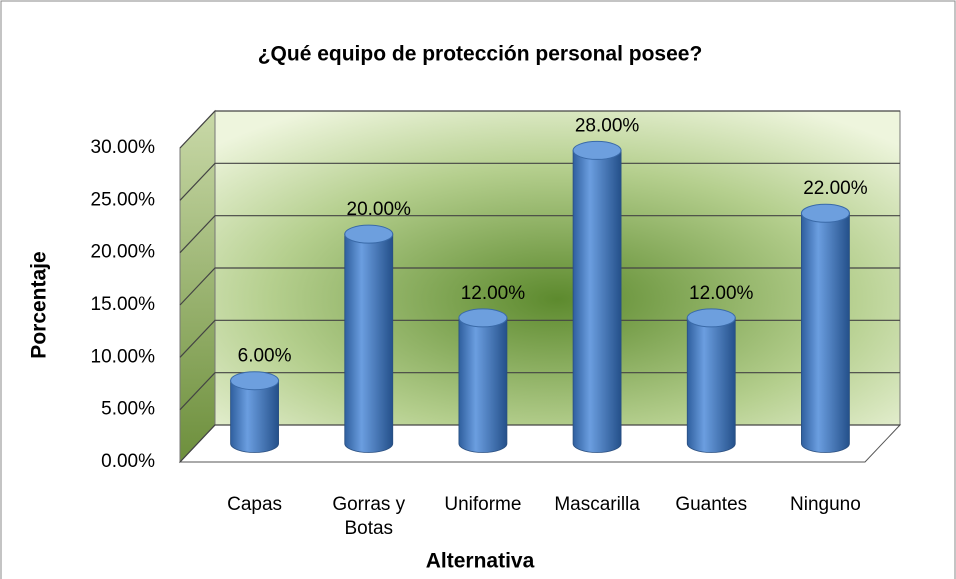 Image resolution: width=956 pixels, height=579 pixels. What do you see at coordinates (123, 199) in the screenshot?
I see `y-tick-label: 25.00%` at bounding box center [123, 199].